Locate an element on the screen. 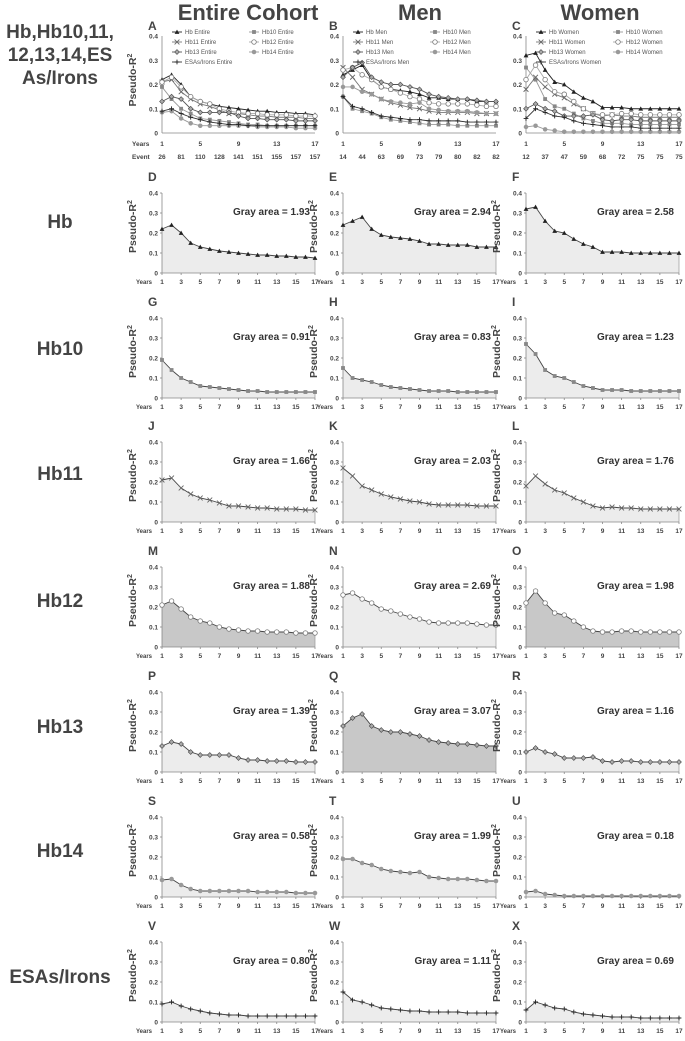 This screenshot has height=1041, width=685. panel-letter: A is located at coordinates (152, 26).